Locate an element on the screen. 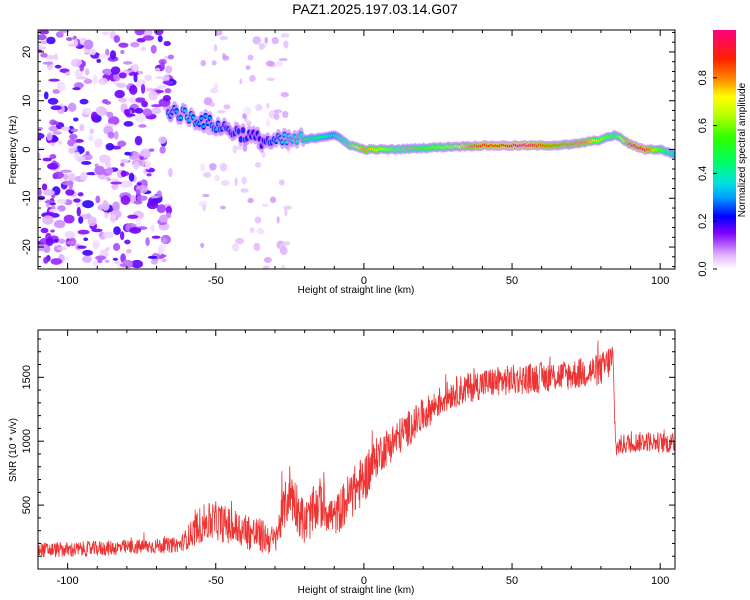 Image resolution: width=750 pixels, height=600 pixels. y-tick-label: 10 is located at coordinates (27, 101).